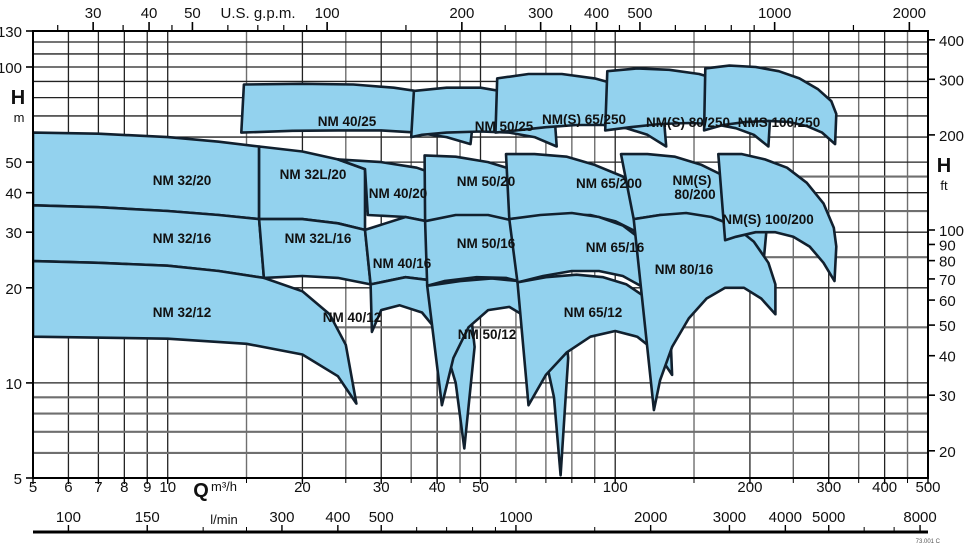 Image resolution: width=967 pixels, height=547 pixels. I want to click on curve-label-17: NM(S) 80/250, so click(688, 122).